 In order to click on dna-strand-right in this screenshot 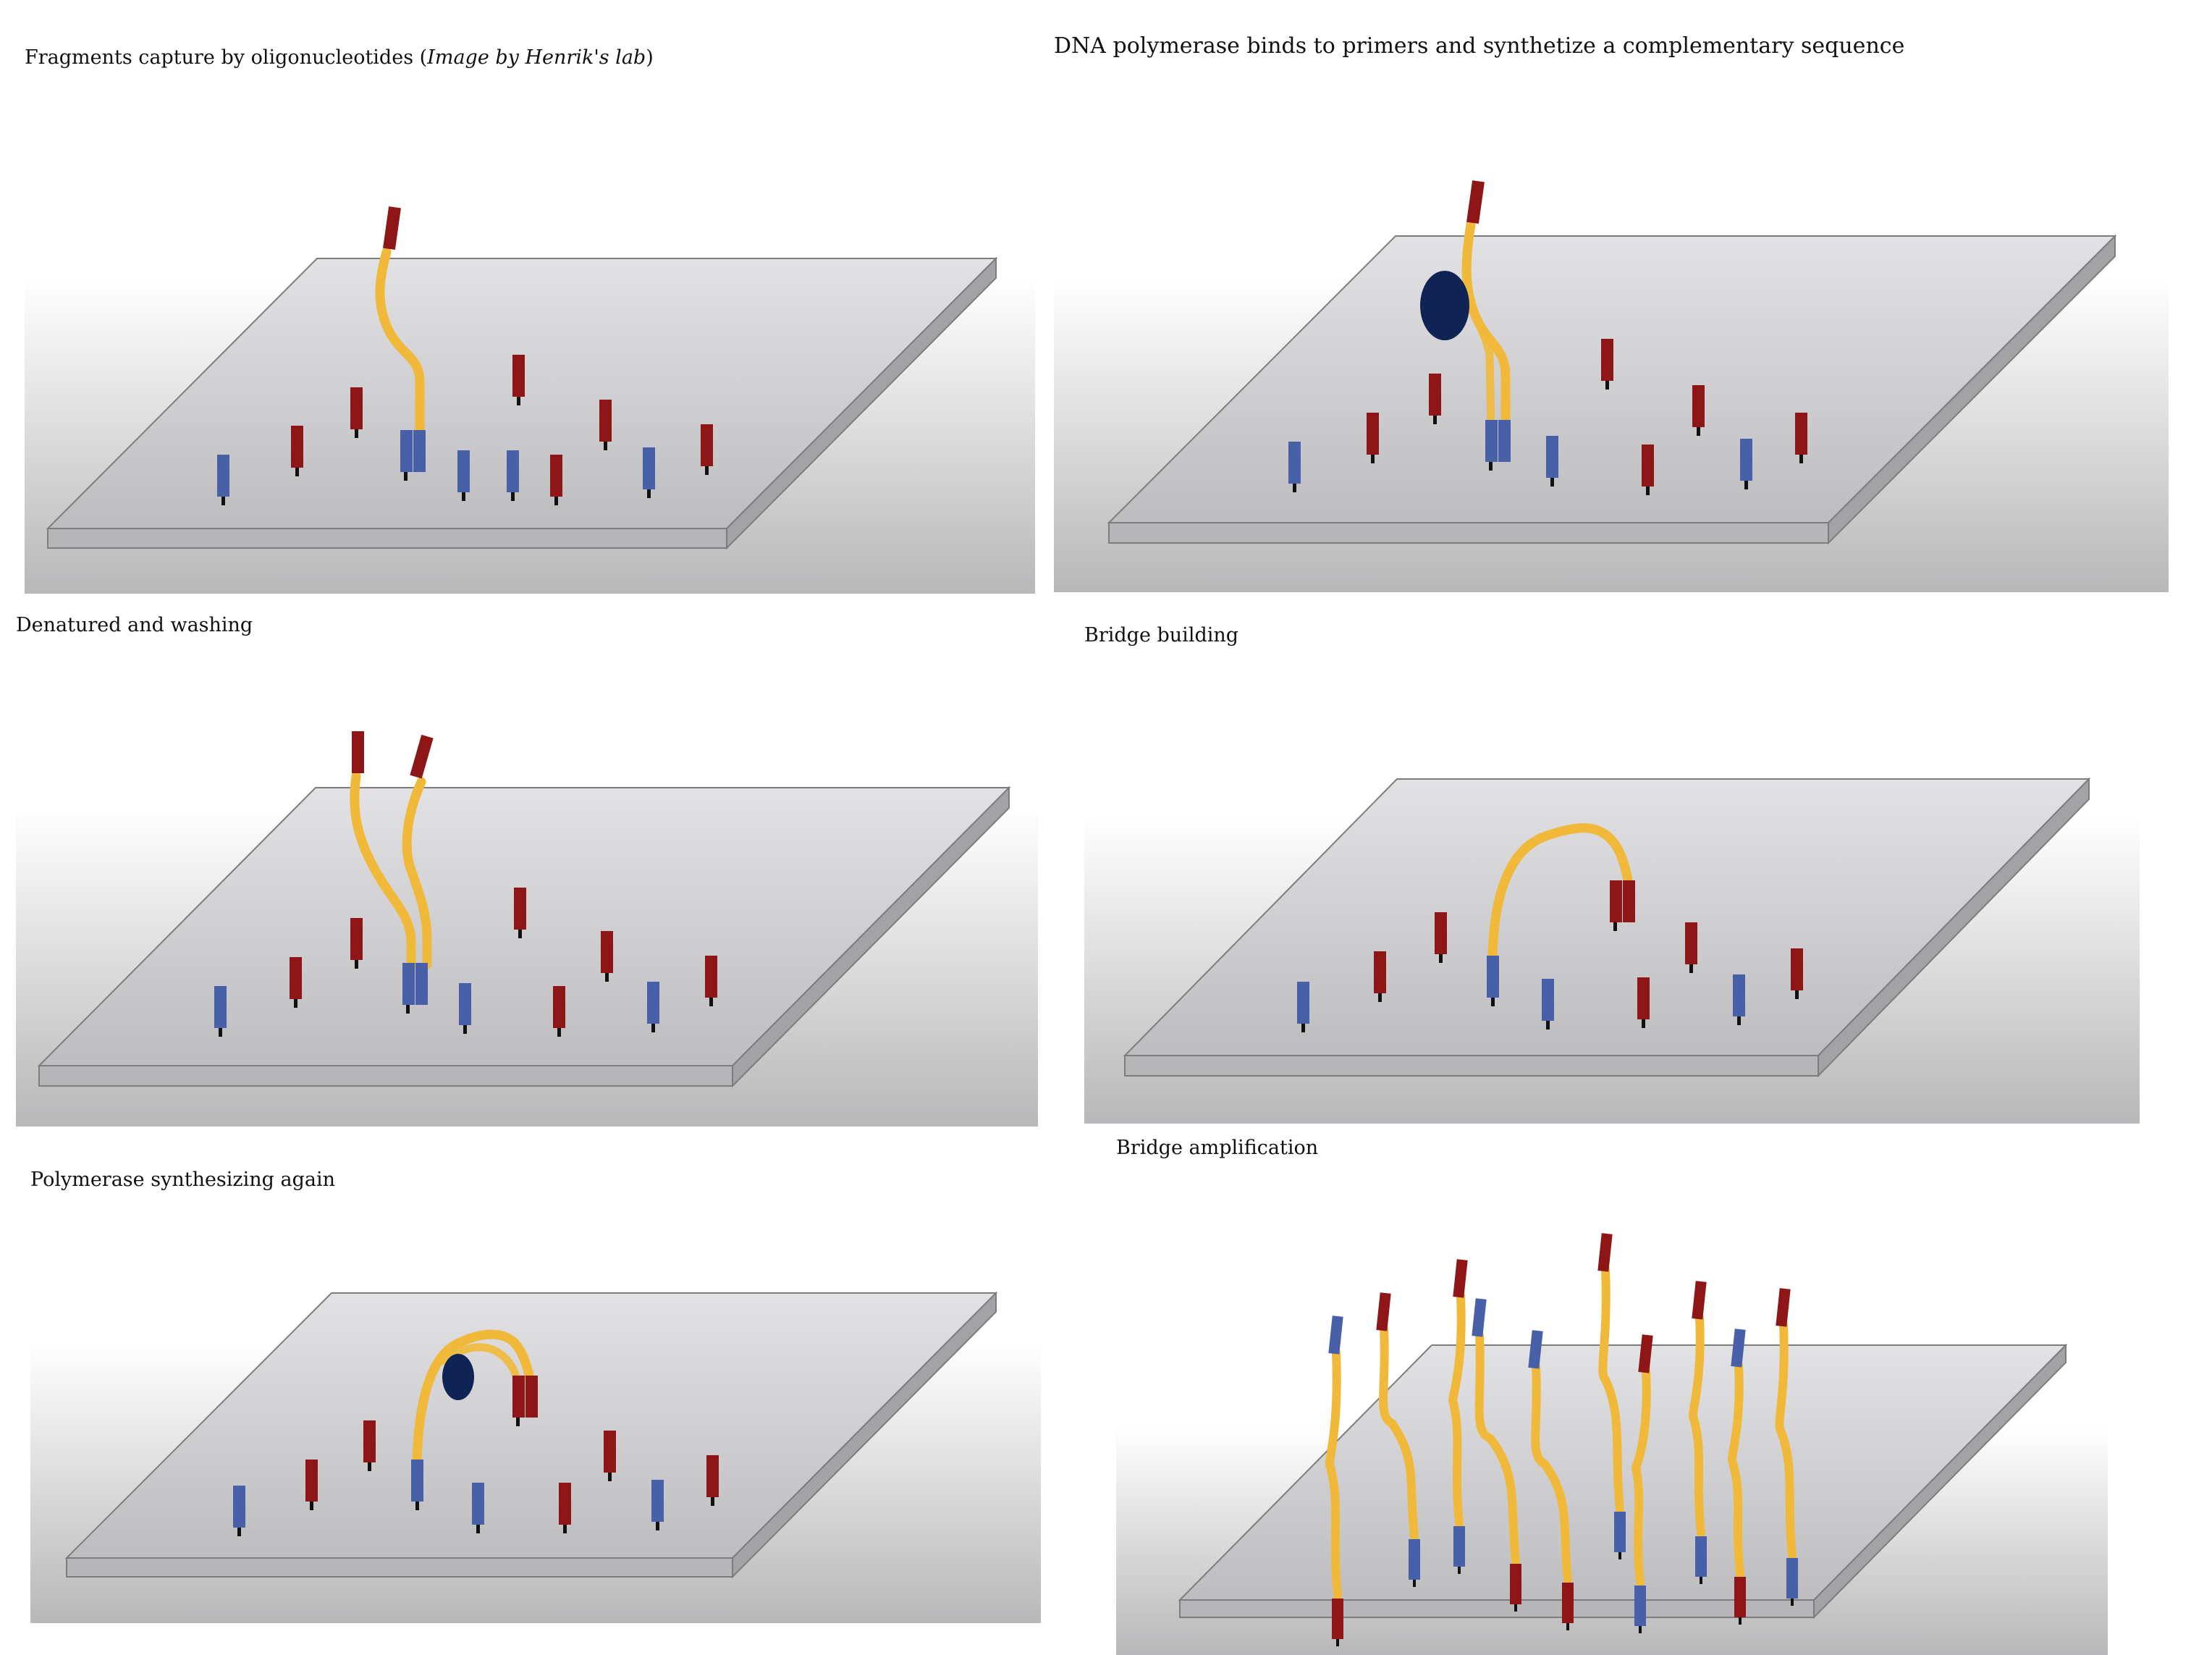, I will do `click(417, 873)`.